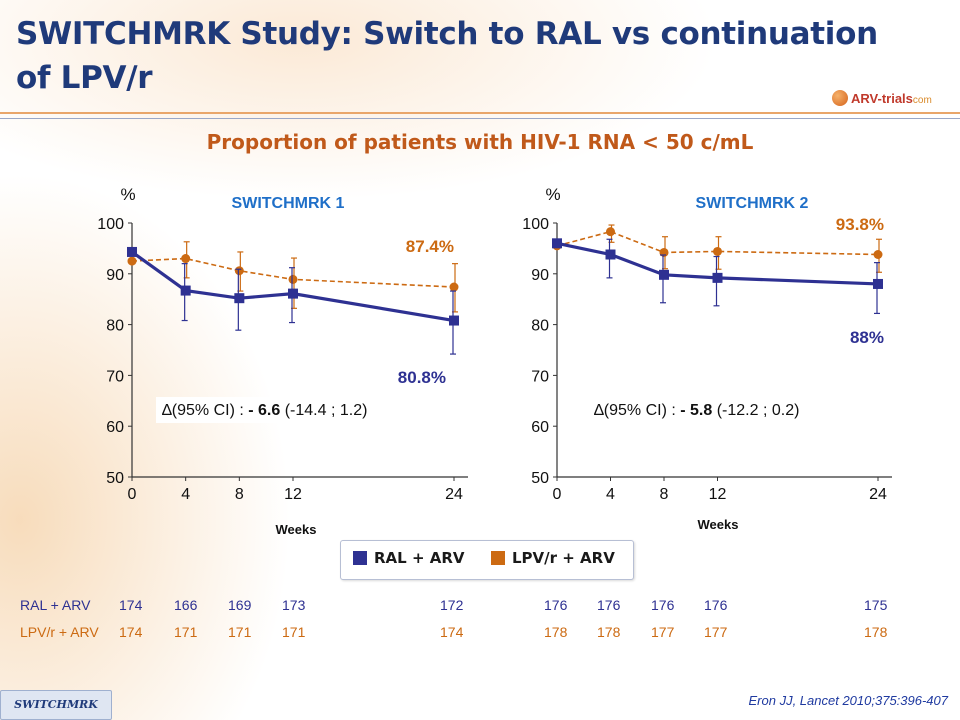  Describe the element at coordinates (922, 100) in the screenshot. I see `logo-suffix: com` at that location.